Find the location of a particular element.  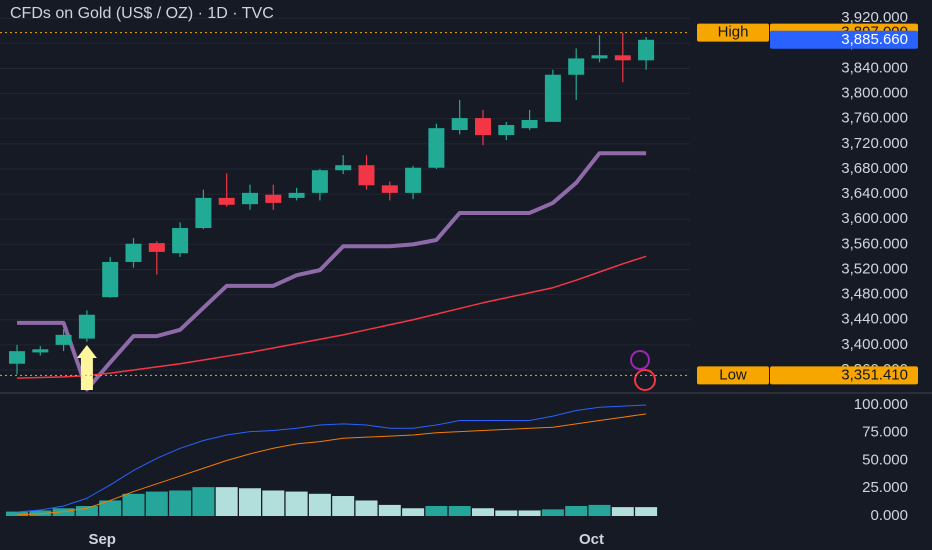

x-tick-label: Sep is located at coordinates (102, 539).